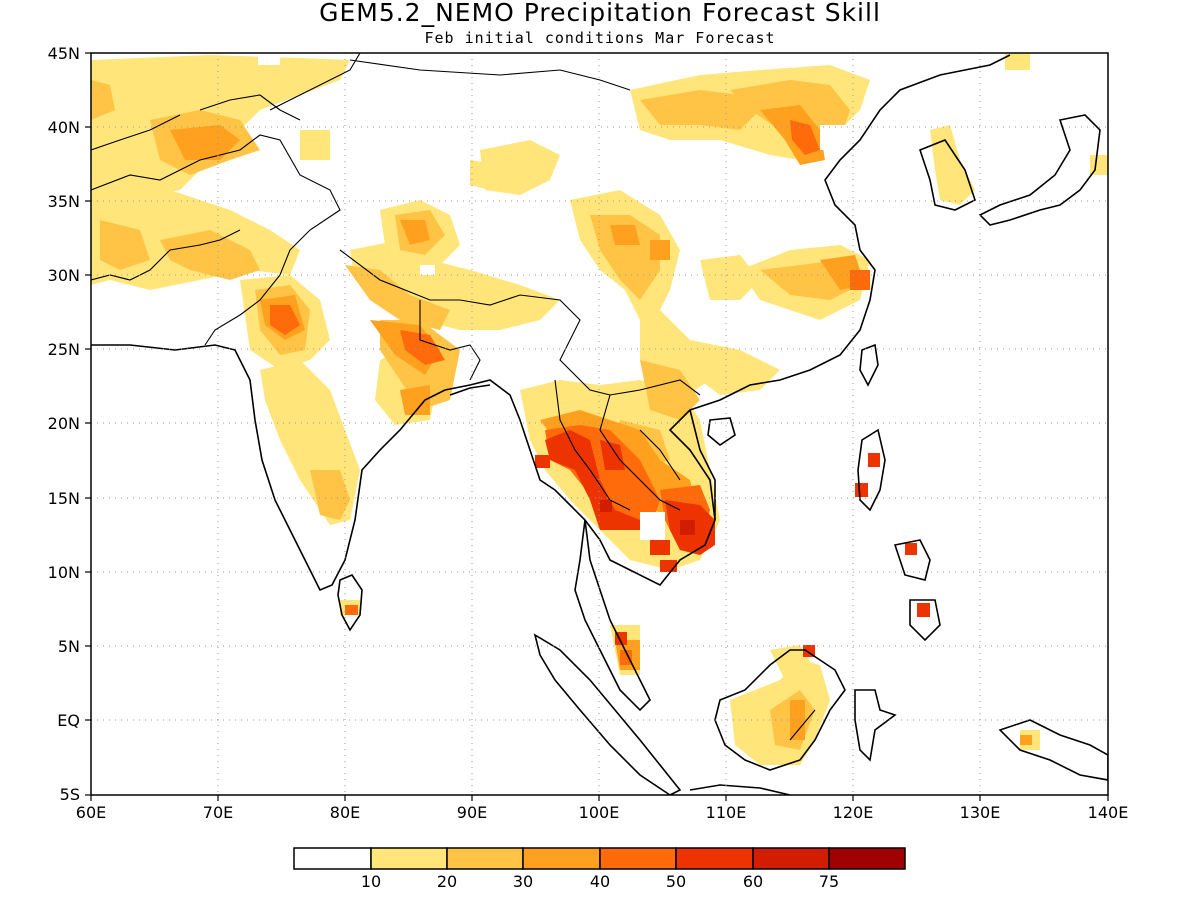 The width and height of the screenshot is (1200, 900). I want to click on lon-label: 60E, so click(91, 812).